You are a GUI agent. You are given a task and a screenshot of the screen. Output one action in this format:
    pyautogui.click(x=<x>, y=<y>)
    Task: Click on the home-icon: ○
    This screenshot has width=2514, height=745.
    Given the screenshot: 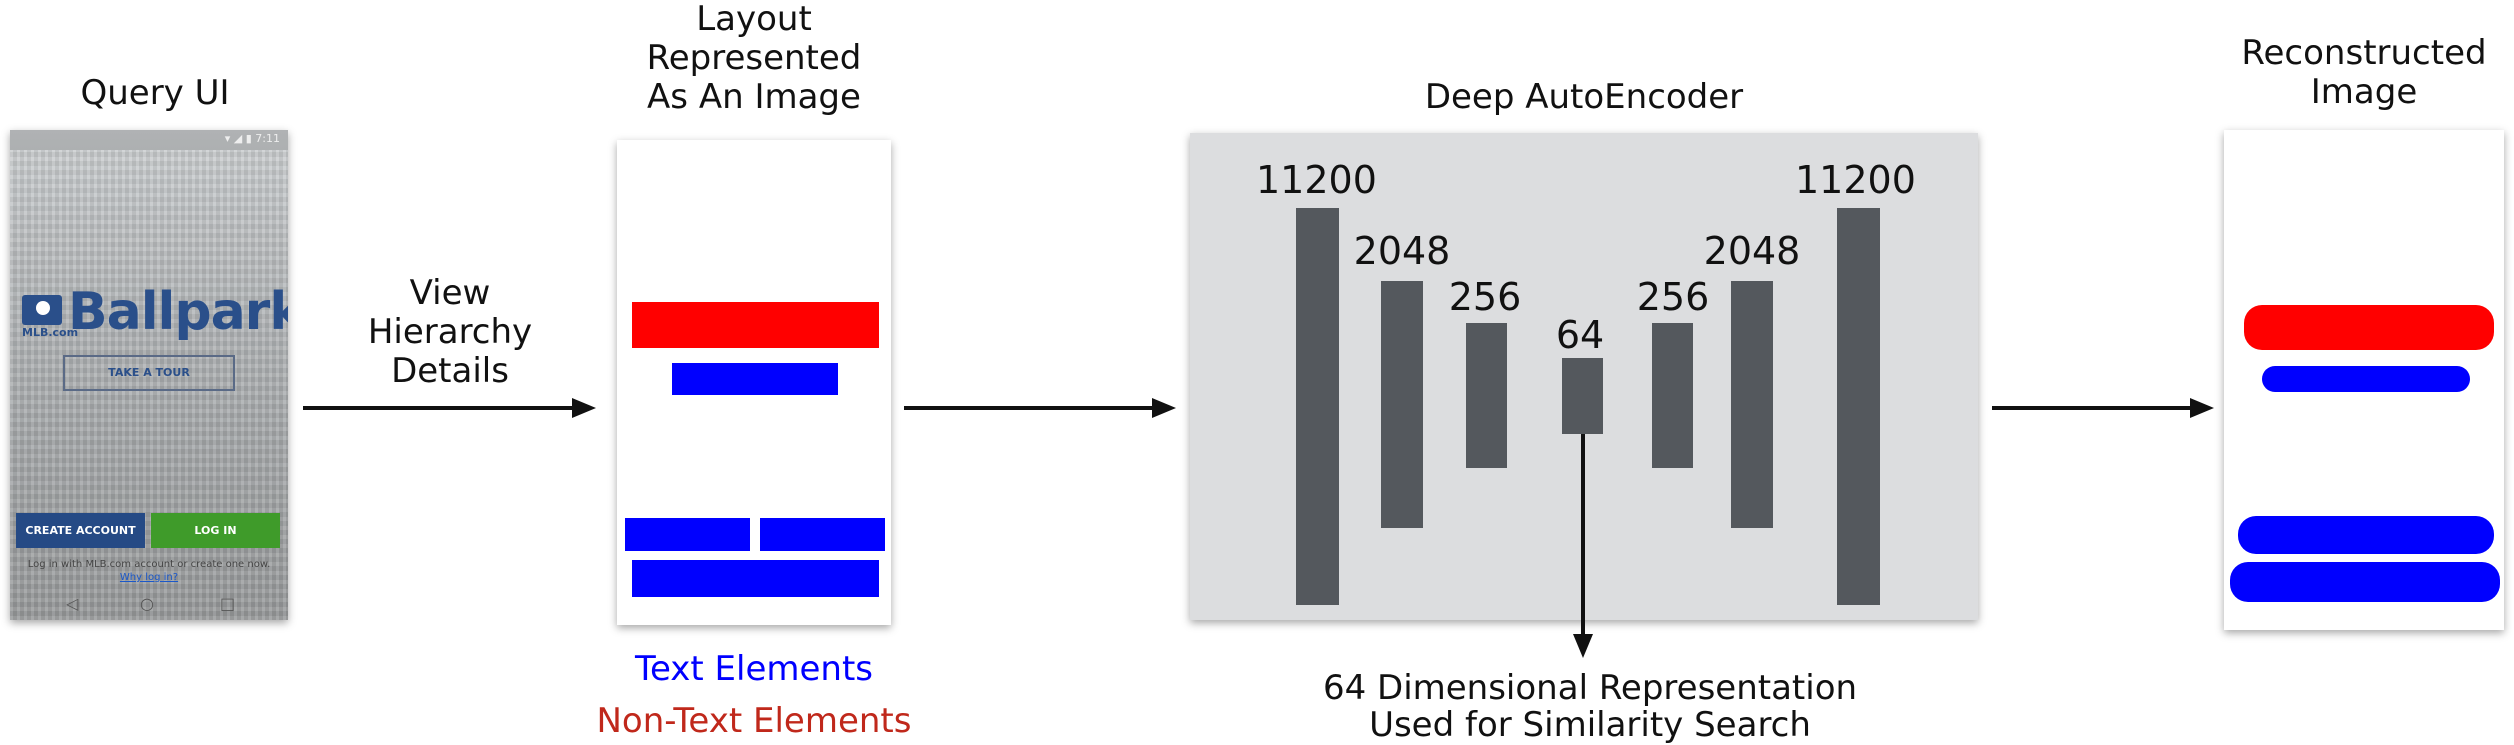 What is the action you would take?
    pyautogui.click(x=147, y=603)
    